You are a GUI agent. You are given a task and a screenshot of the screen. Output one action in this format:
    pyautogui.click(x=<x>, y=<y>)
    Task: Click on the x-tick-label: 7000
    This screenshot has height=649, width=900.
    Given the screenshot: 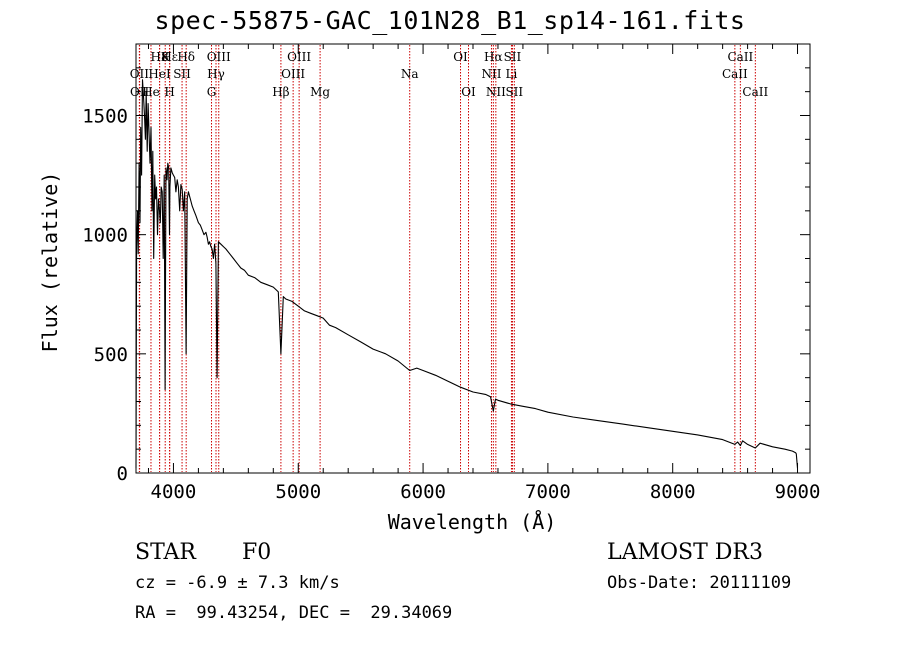 What is the action you would take?
    pyautogui.click(x=548, y=492)
    